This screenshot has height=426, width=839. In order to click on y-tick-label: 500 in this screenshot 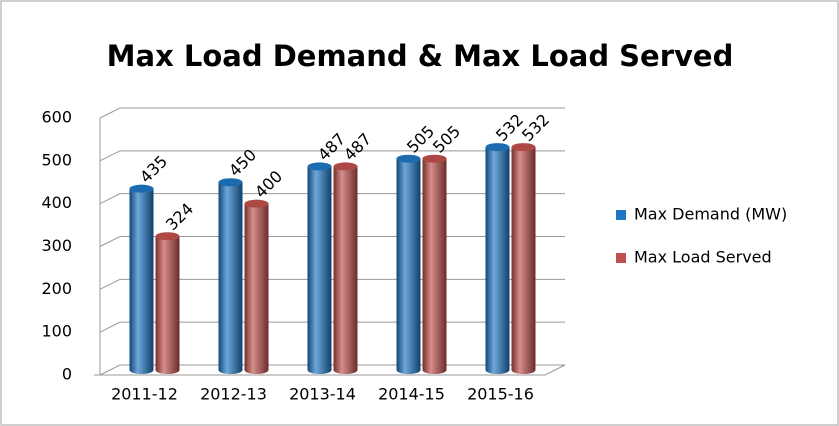, I will do `click(56, 159)`.